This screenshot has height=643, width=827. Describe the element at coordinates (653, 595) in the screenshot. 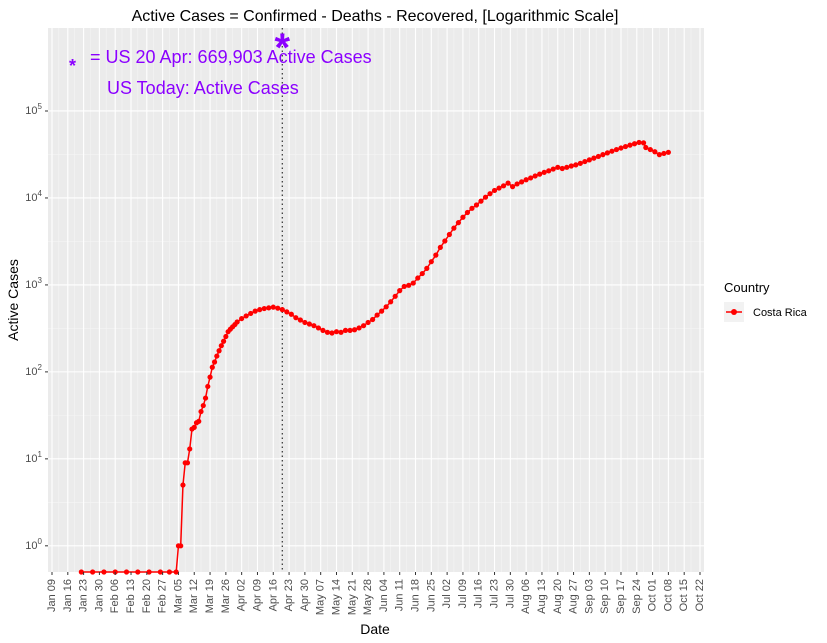

I see `x-tick-label: Oct 01` at that location.